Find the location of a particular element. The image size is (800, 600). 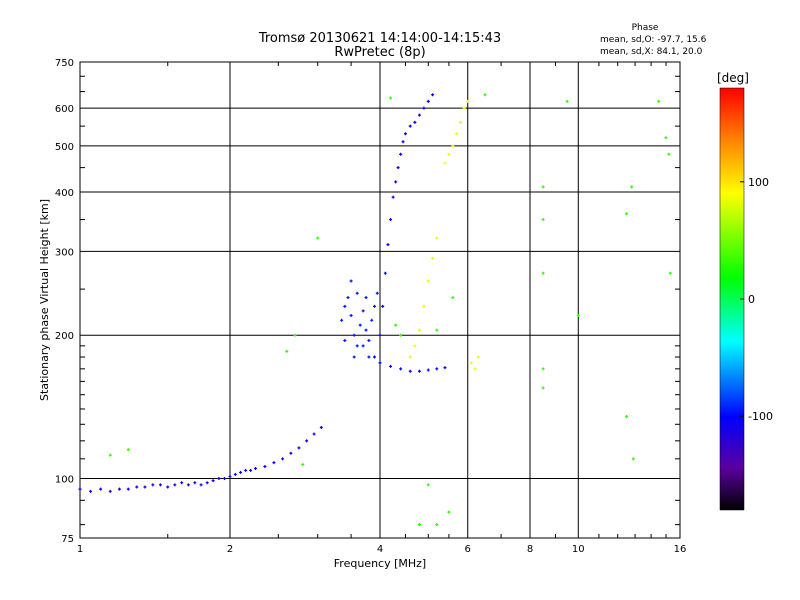

y-tick-label: 500 is located at coordinates (64, 147).